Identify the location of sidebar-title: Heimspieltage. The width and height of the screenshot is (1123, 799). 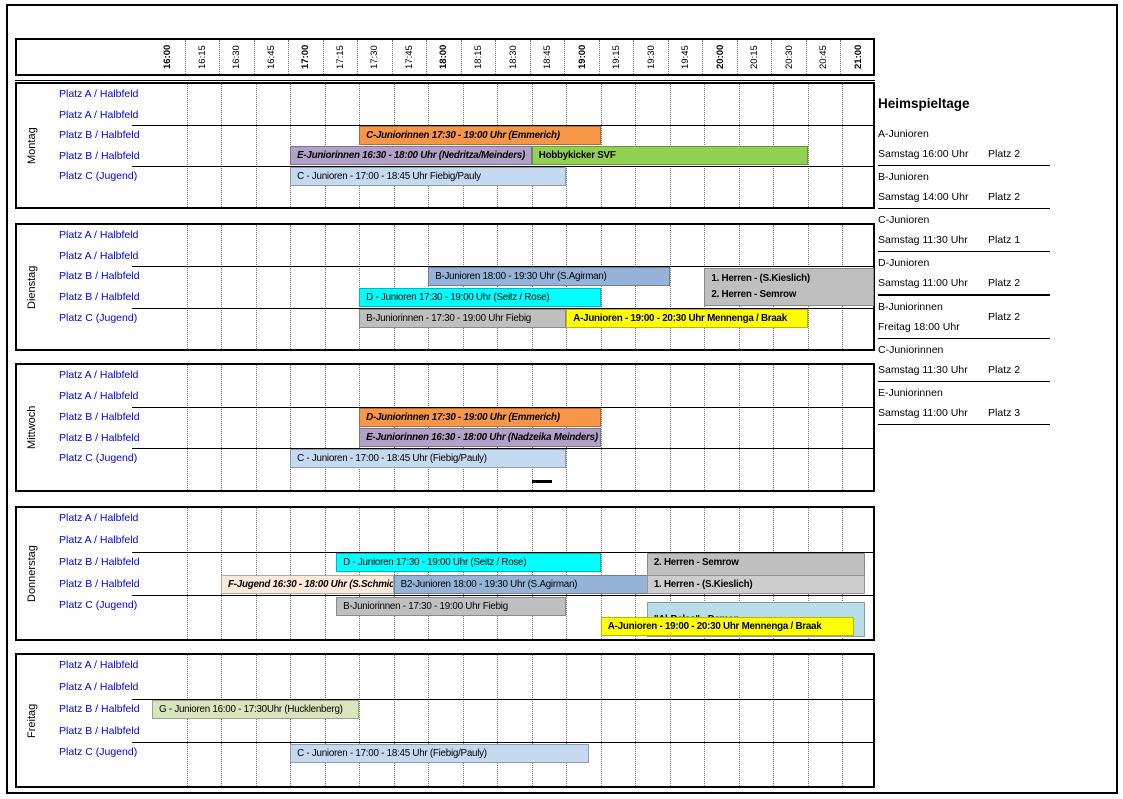
(924, 103).